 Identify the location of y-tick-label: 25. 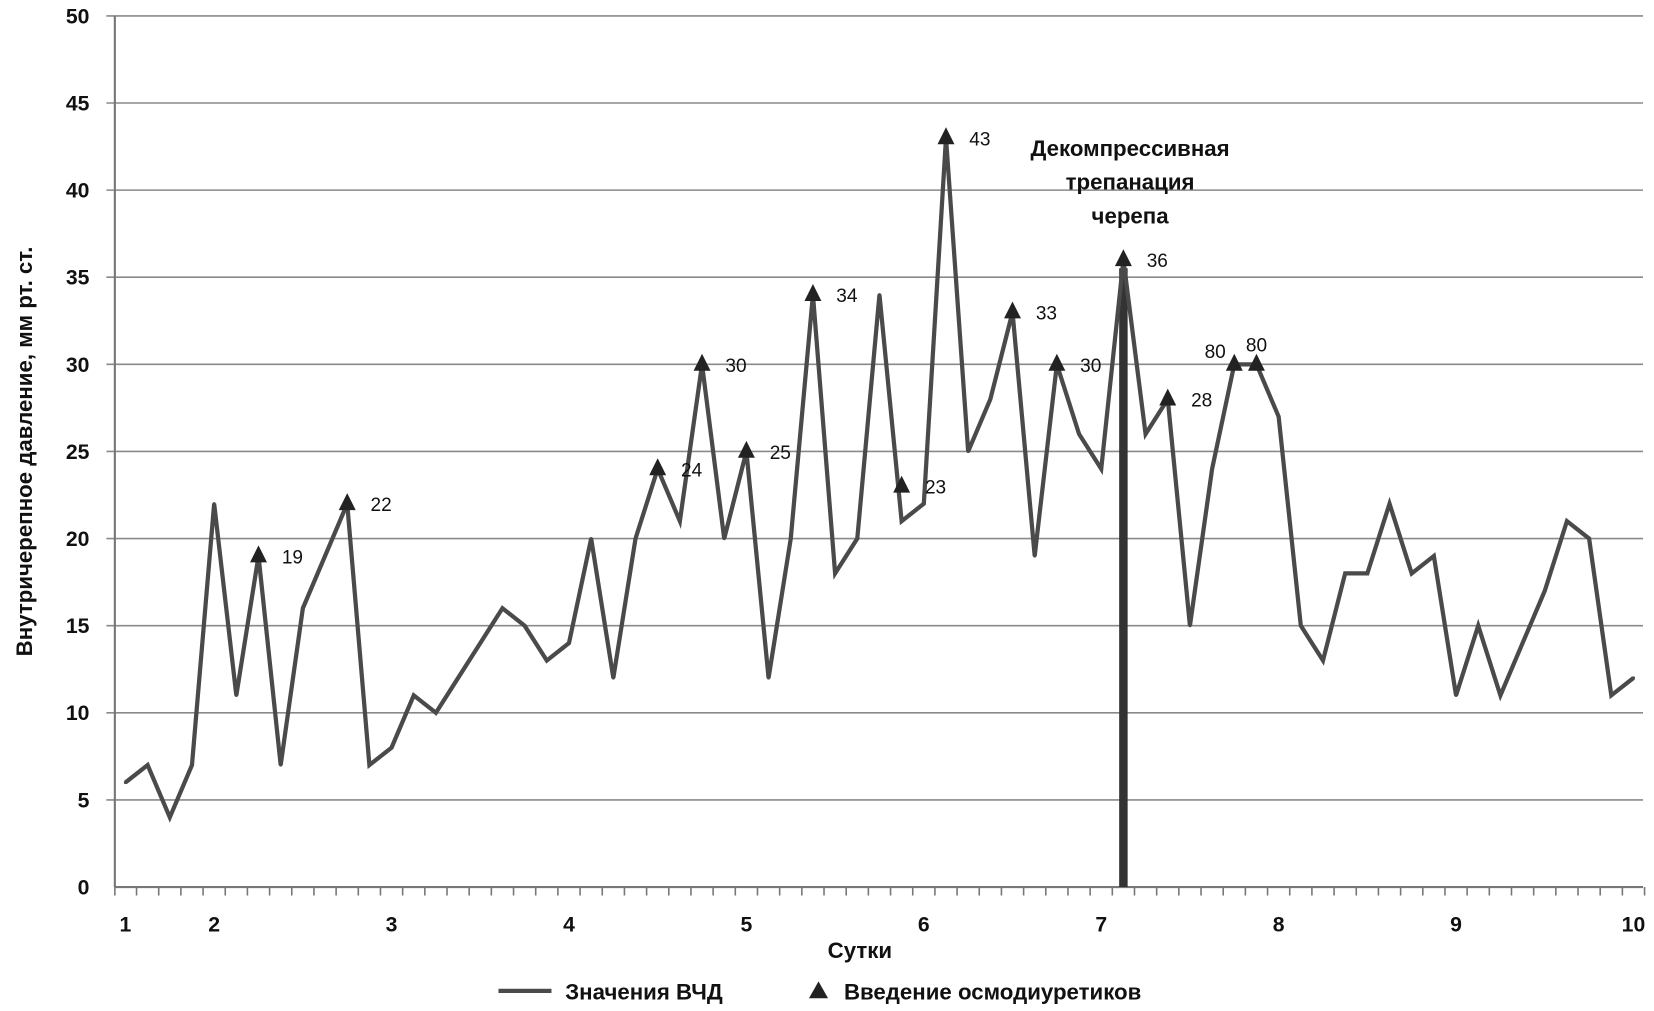
(78, 452).